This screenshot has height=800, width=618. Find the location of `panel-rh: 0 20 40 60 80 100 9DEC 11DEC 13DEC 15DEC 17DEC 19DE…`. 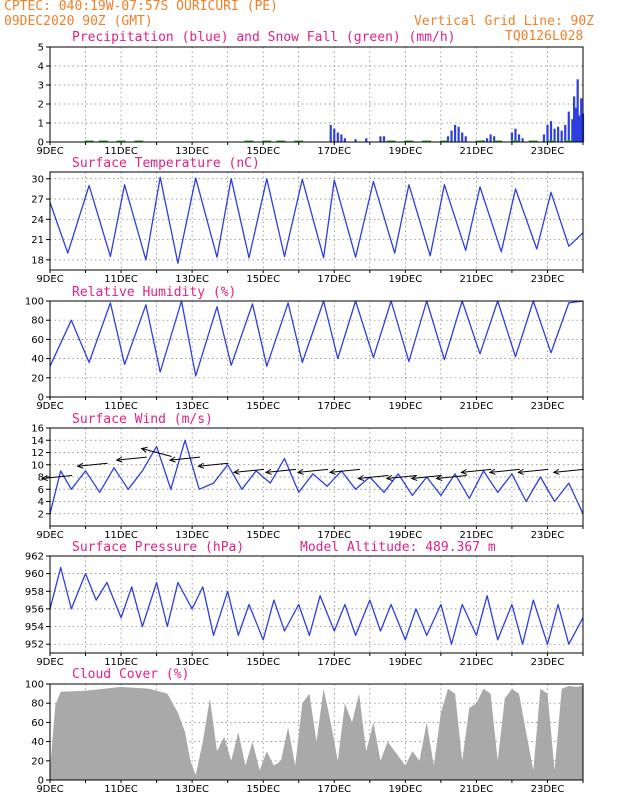

panel-rh: 0 20 40 60 80 100 9DEC 11DEC 13DEC 15DEC 17DEC 19DE… is located at coordinates (304, 348).